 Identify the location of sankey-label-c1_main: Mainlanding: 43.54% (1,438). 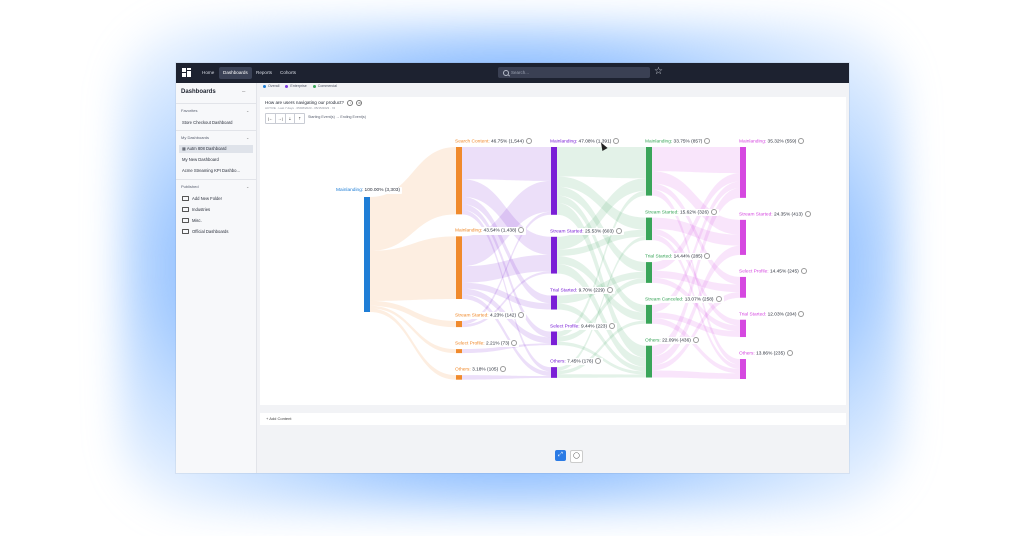
(490, 231).